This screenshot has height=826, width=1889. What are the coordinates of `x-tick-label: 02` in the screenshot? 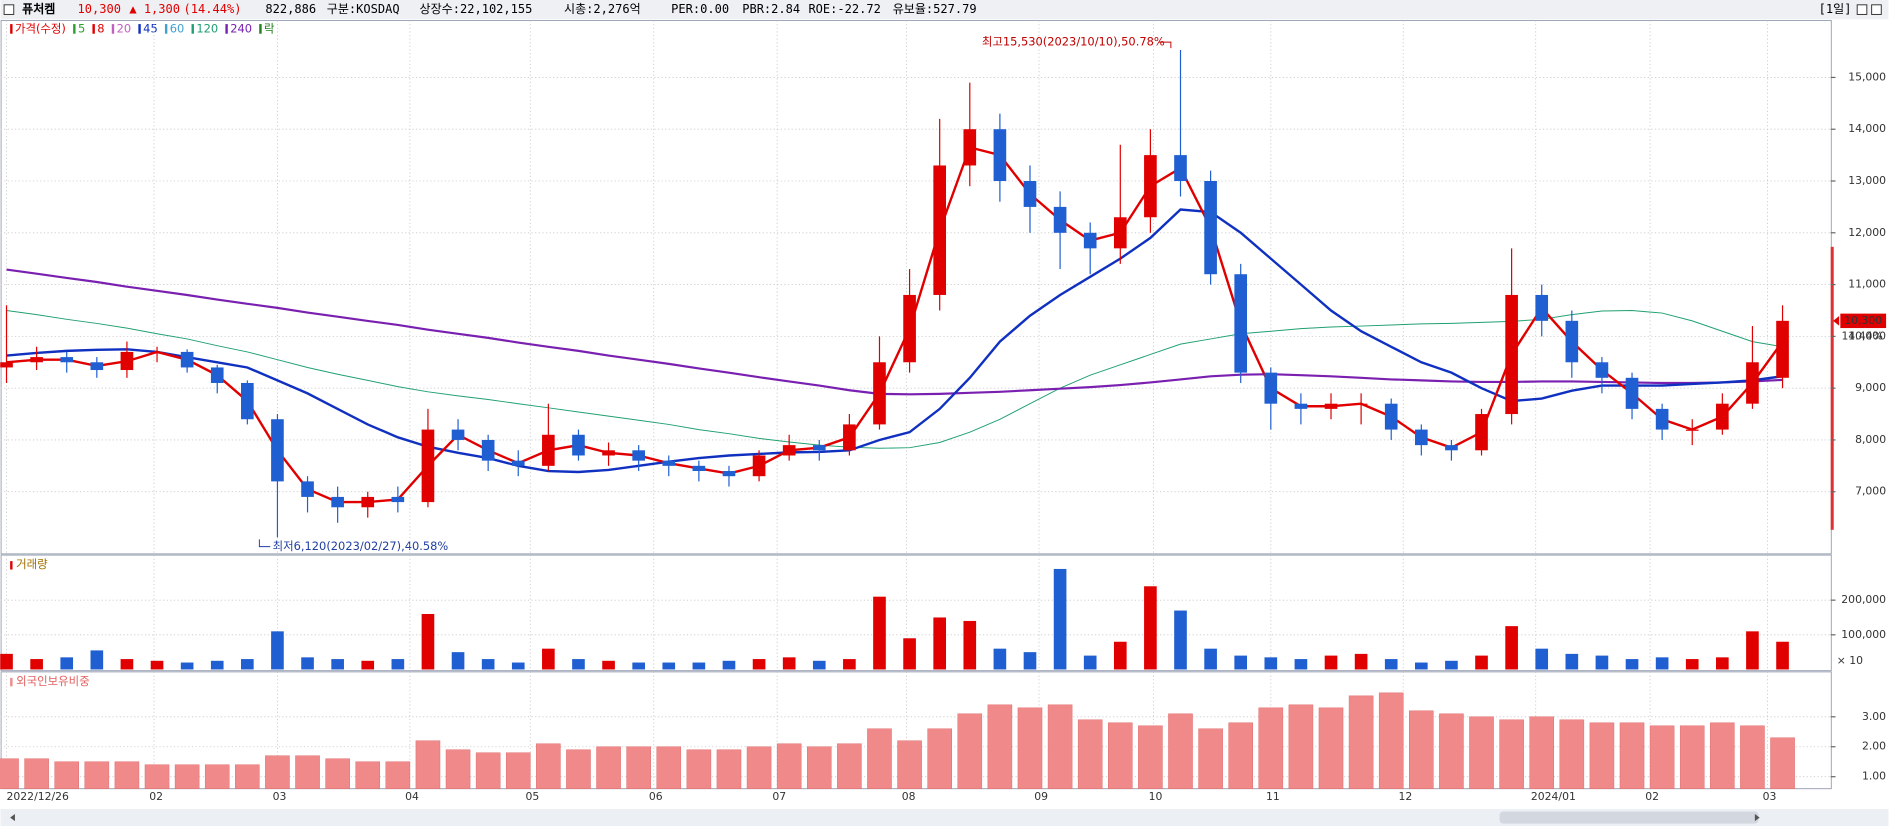 It's located at (156, 796).